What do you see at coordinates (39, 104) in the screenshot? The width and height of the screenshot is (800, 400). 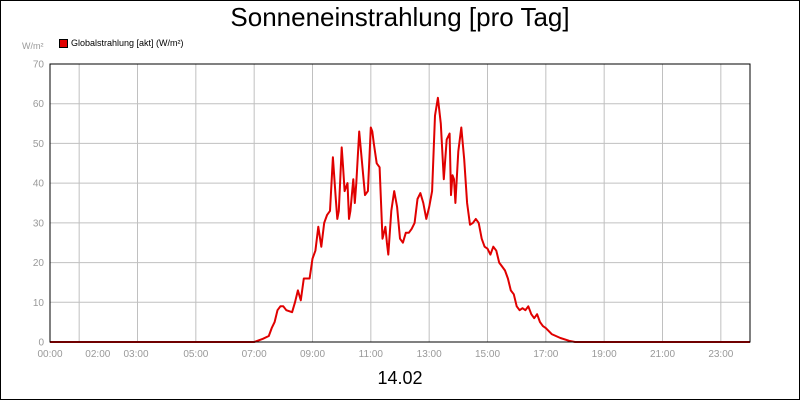 I see `y-tick-label: 60` at bounding box center [39, 104].